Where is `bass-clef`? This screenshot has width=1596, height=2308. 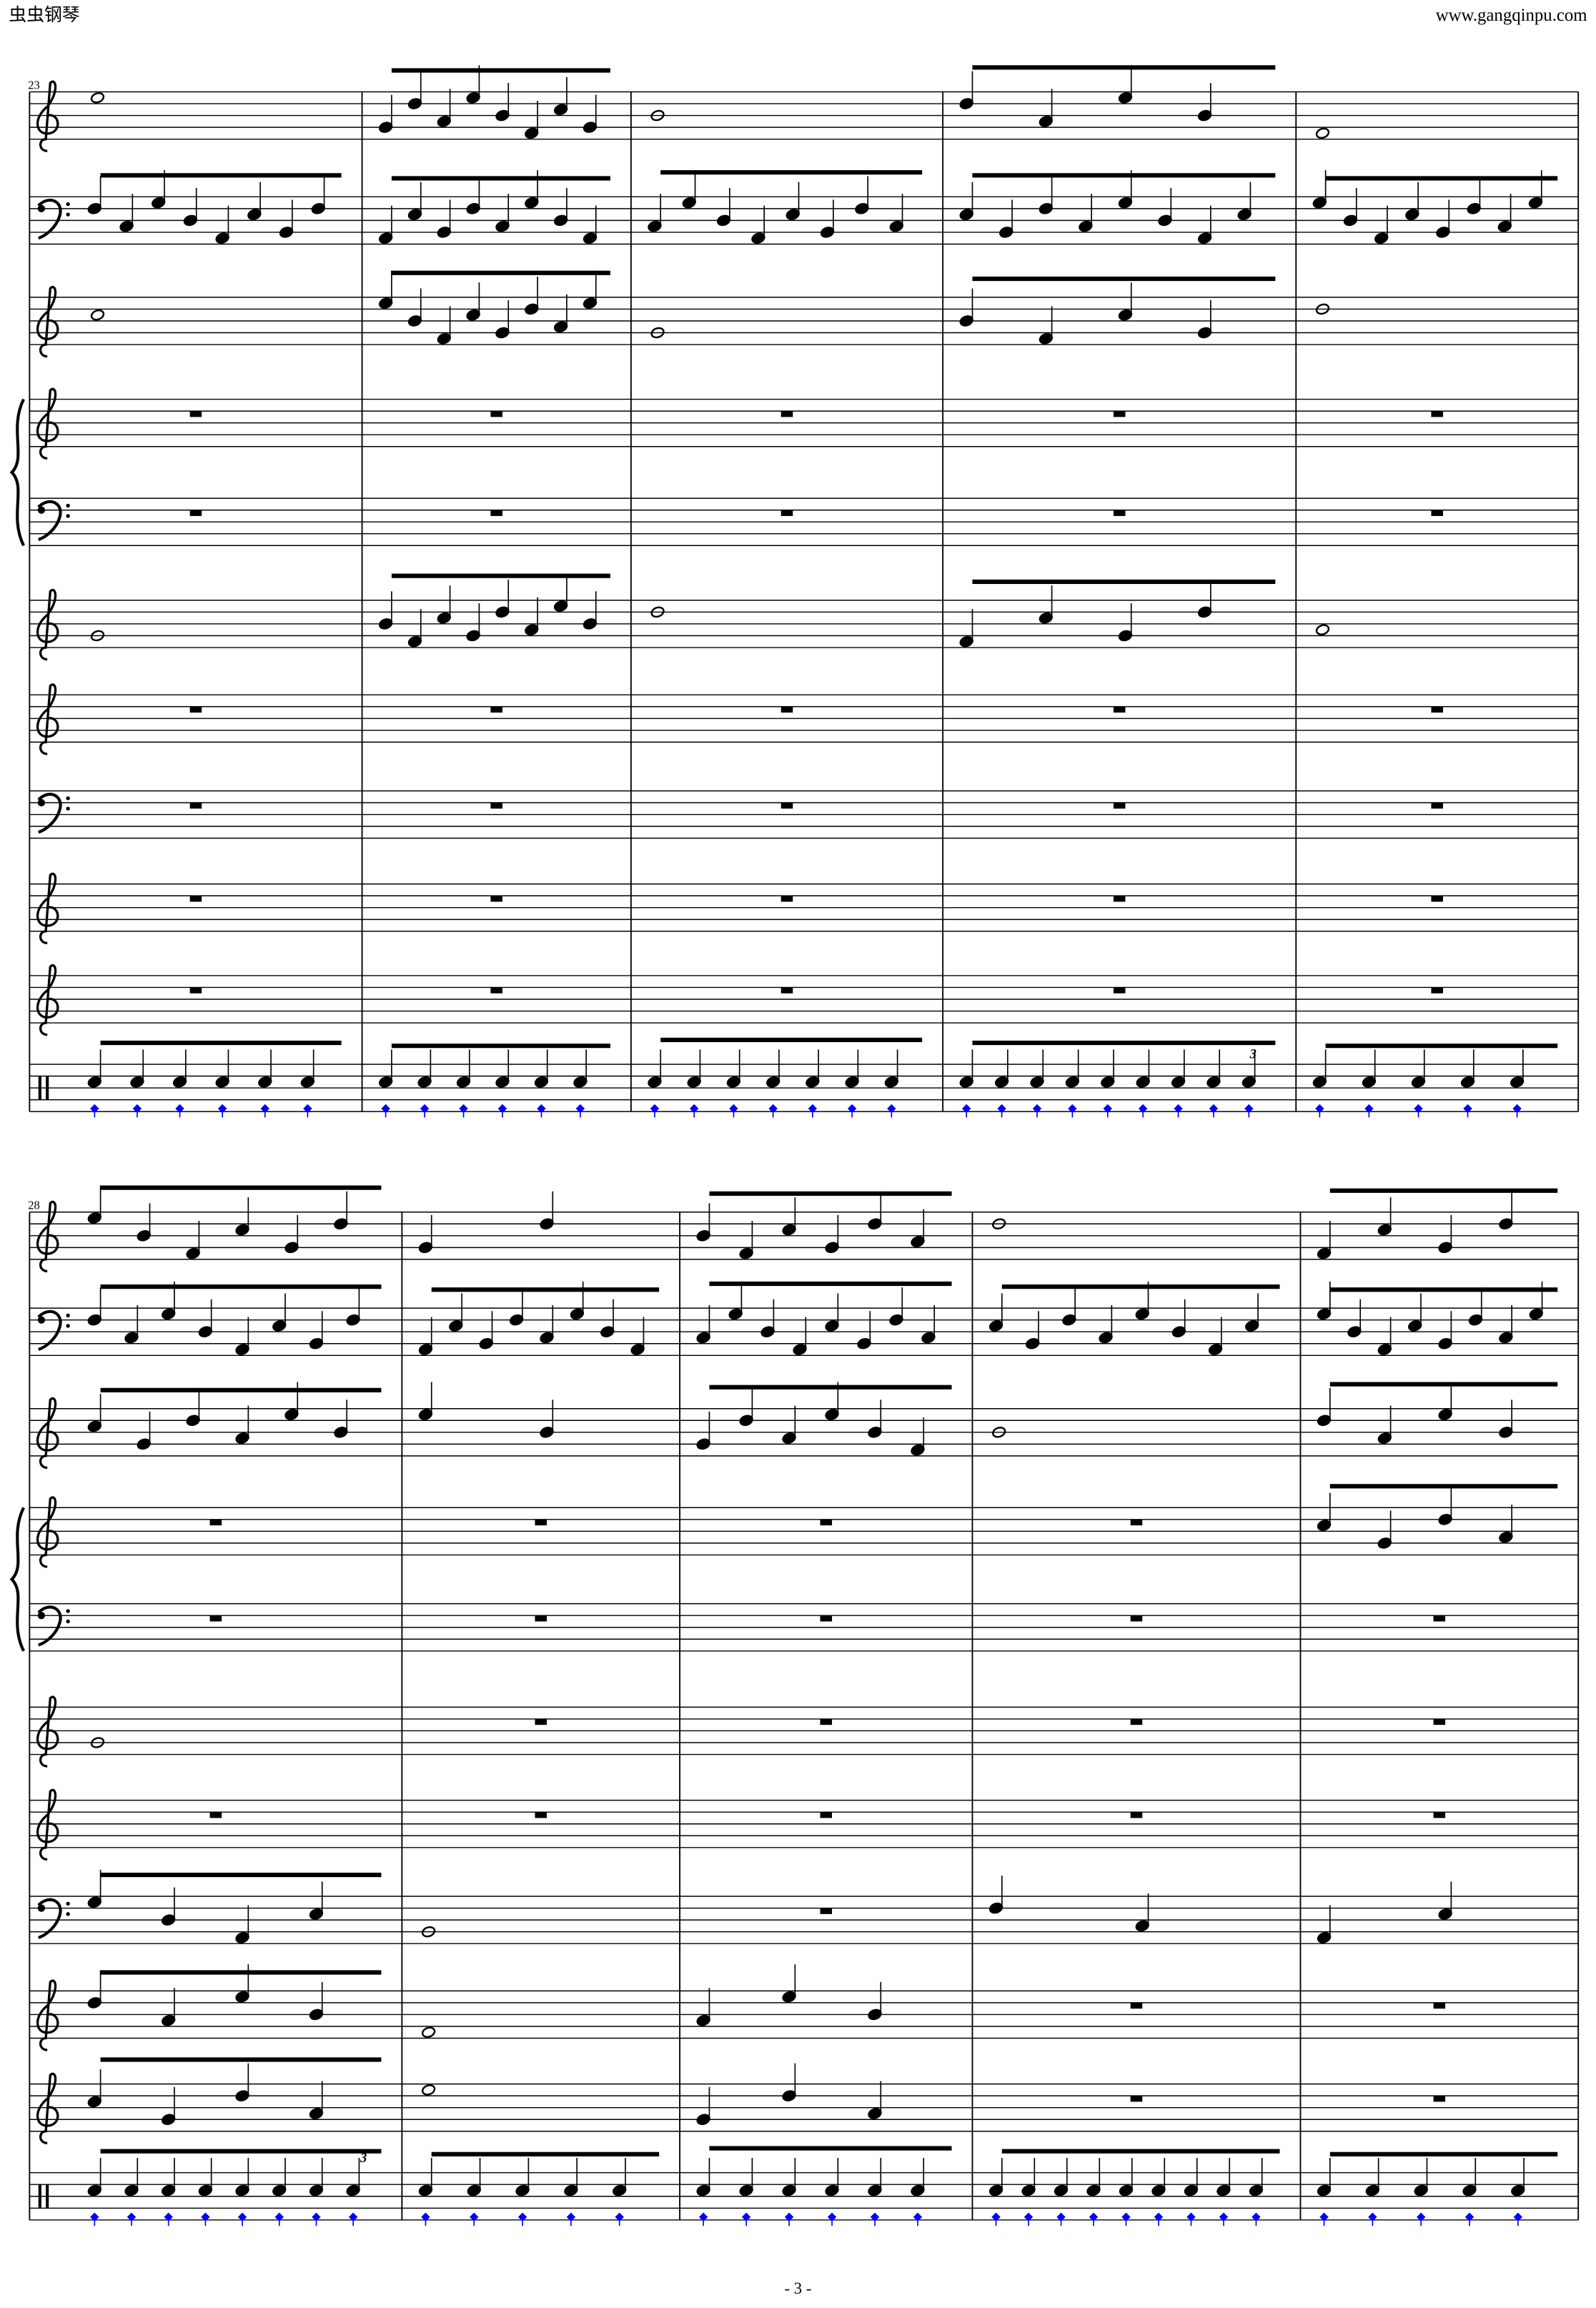 bass-clef is located at coordinates (49, 1626).